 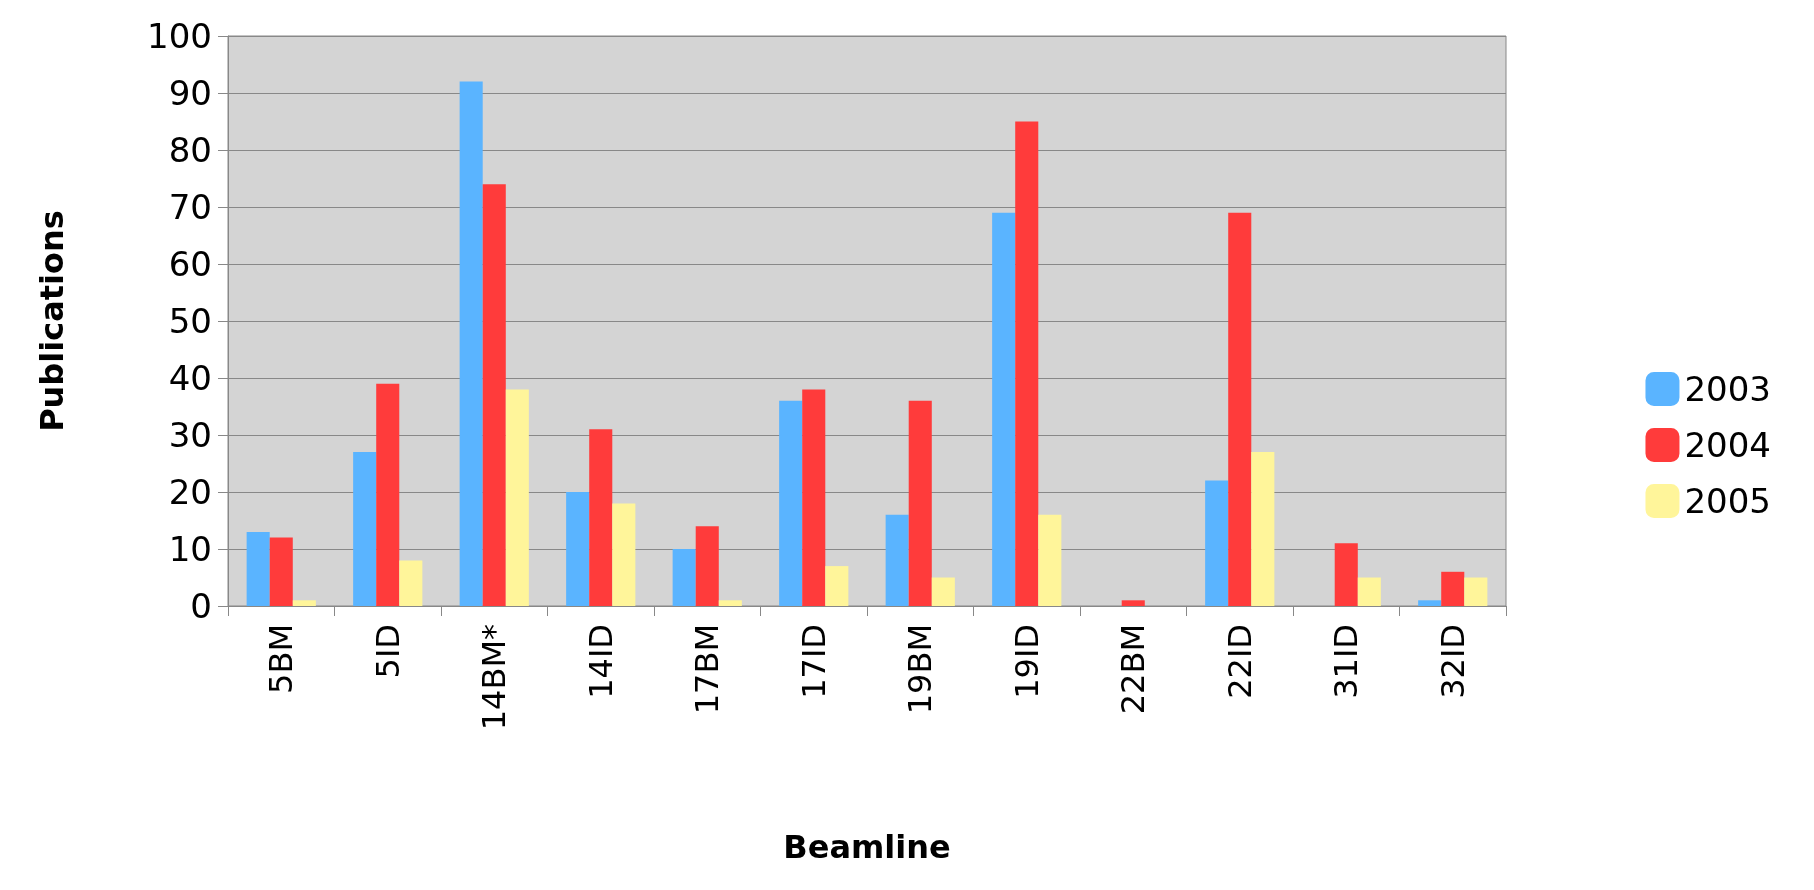 What do you see at coordinates (387, 651) in the screenshot?
I see `x-tick-label: 5ID` at bounding box center [387, 651].